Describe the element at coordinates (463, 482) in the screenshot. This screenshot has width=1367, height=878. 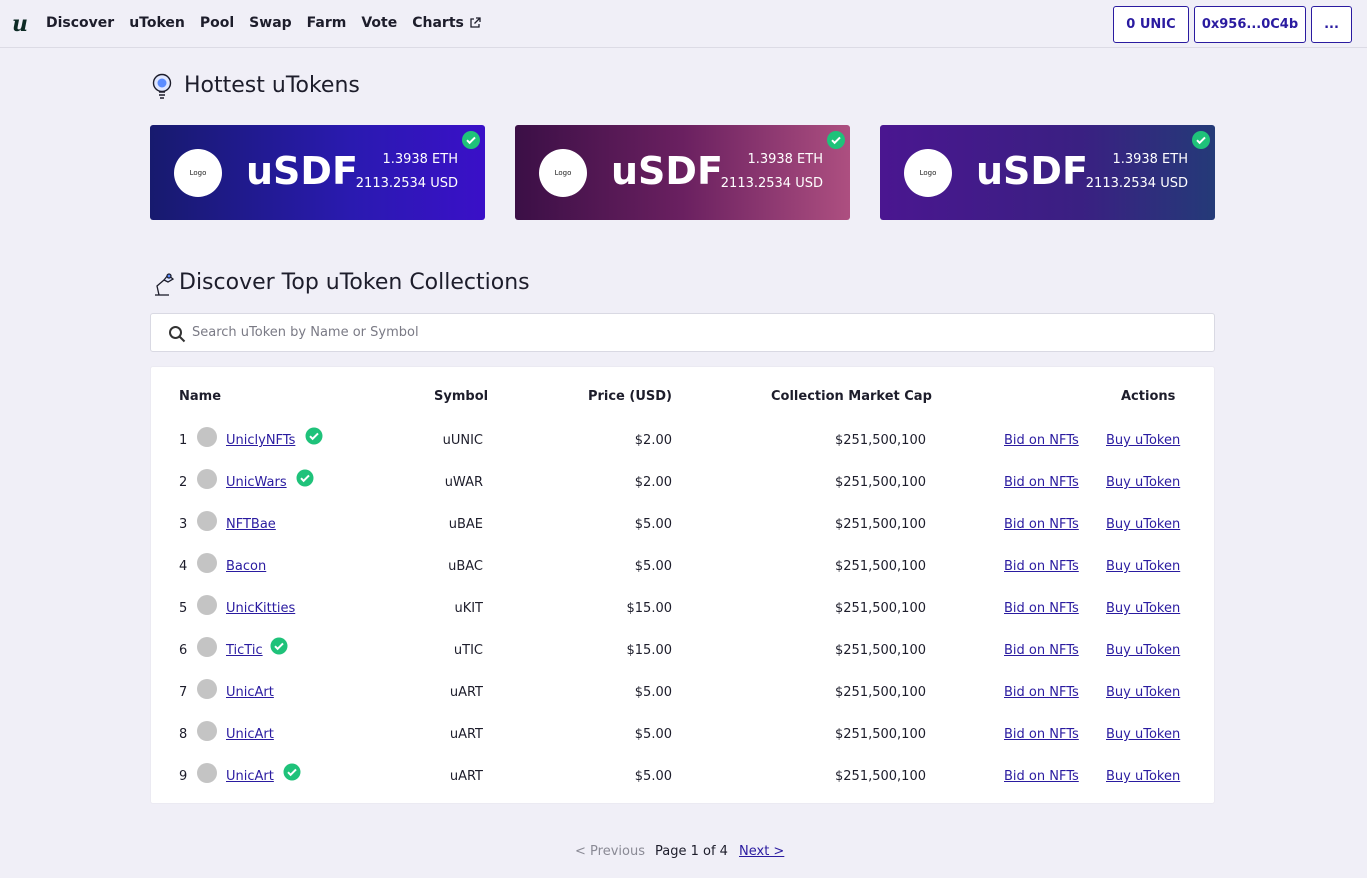
I see `symbol: uWAR` at that location.